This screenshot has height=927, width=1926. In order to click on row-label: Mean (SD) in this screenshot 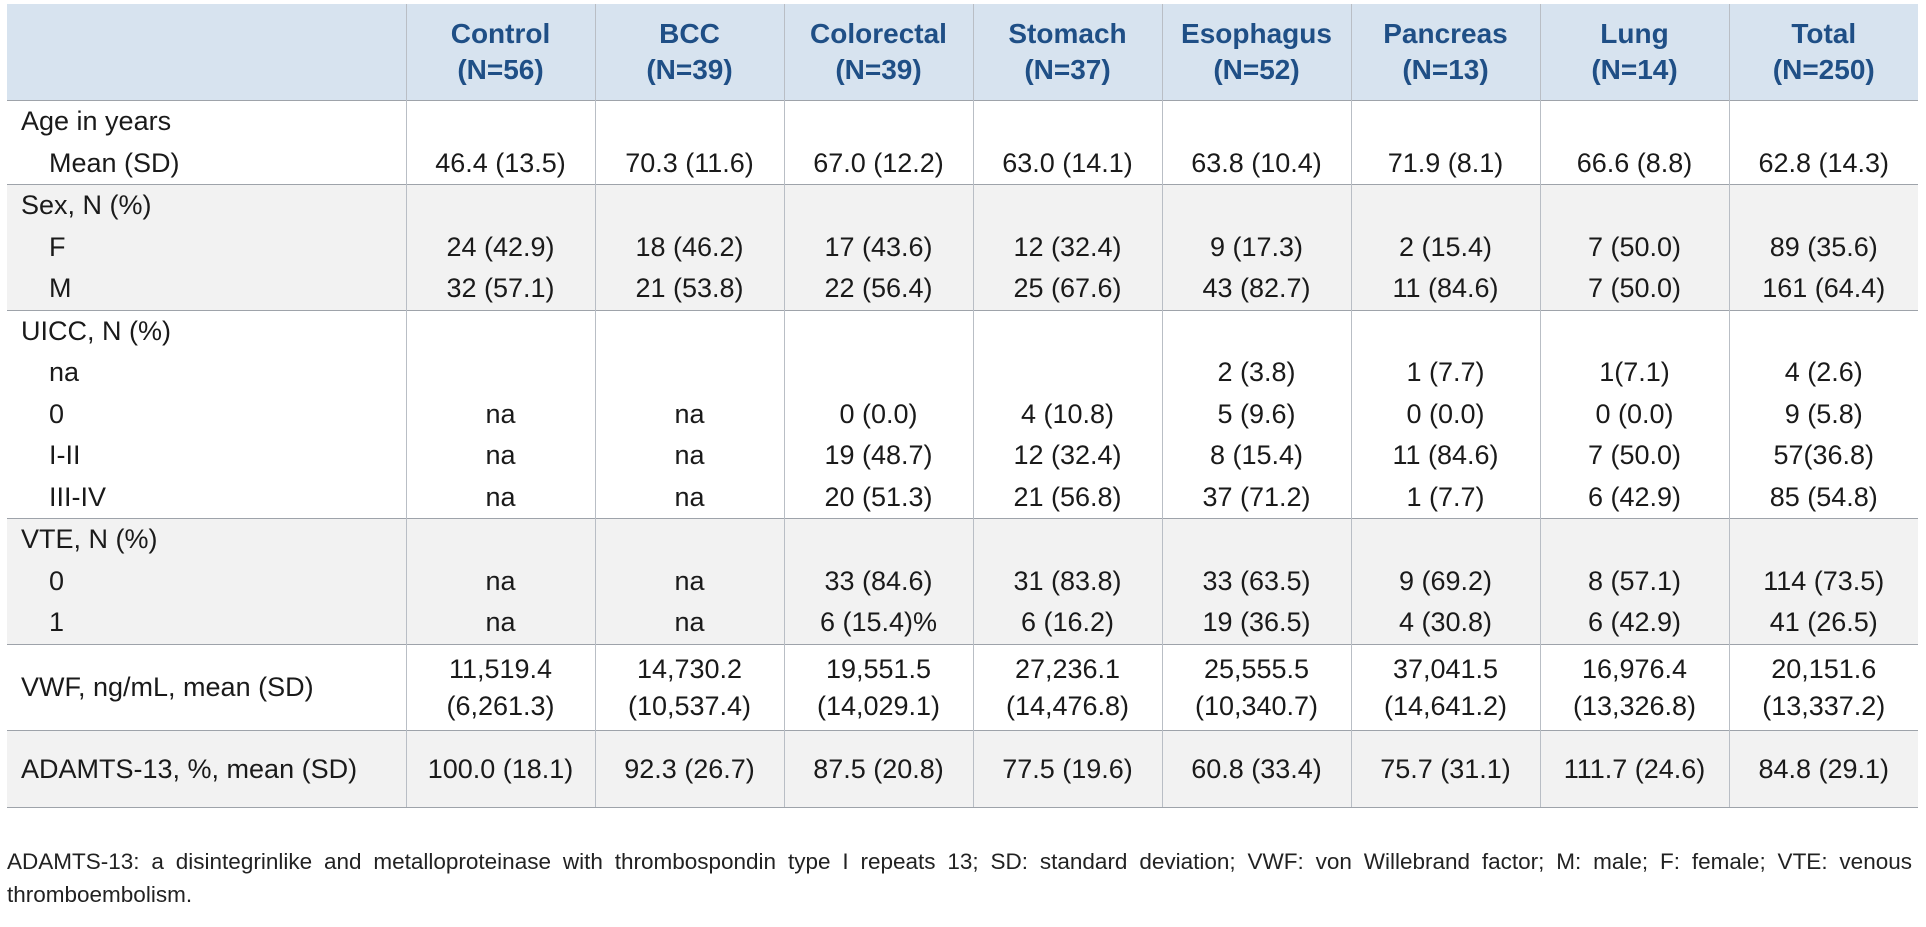, I will do `click(206, 163)`.